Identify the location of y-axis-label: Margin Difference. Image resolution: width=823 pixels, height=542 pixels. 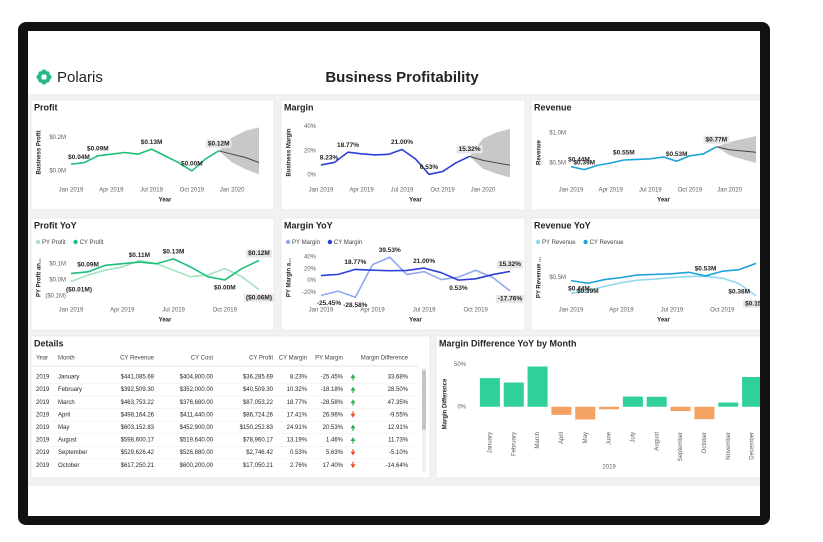
(446, 403).